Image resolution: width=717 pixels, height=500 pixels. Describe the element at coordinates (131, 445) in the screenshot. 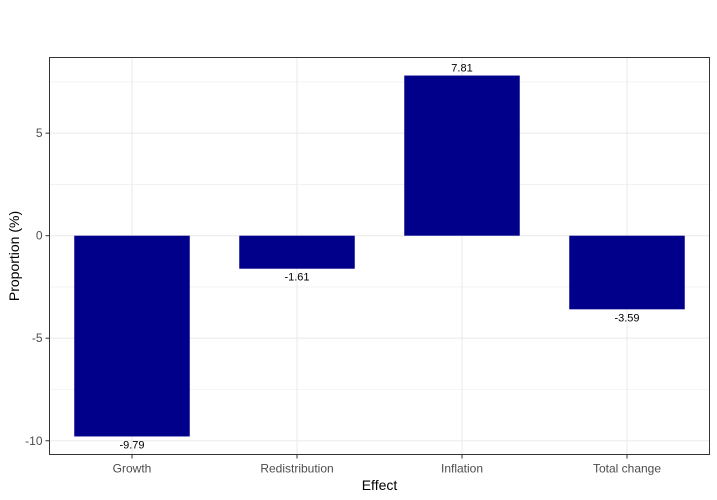

I see `bar-data-label: -9.79` at that location.